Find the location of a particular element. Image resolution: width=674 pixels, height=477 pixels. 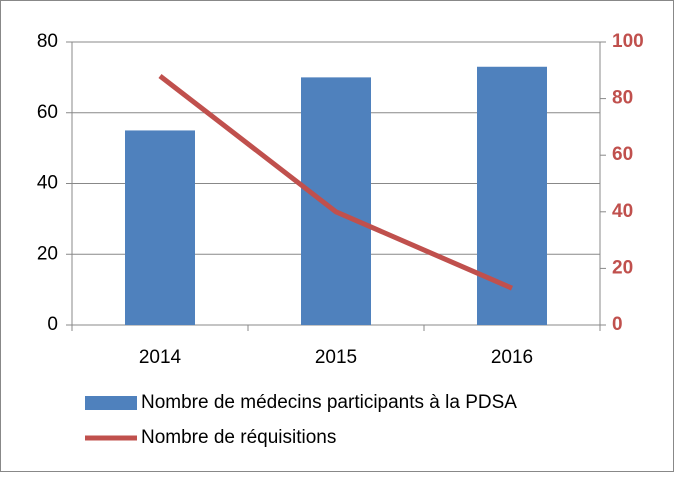

y2-tick-label: 40 is located at coordinates (622, 211).